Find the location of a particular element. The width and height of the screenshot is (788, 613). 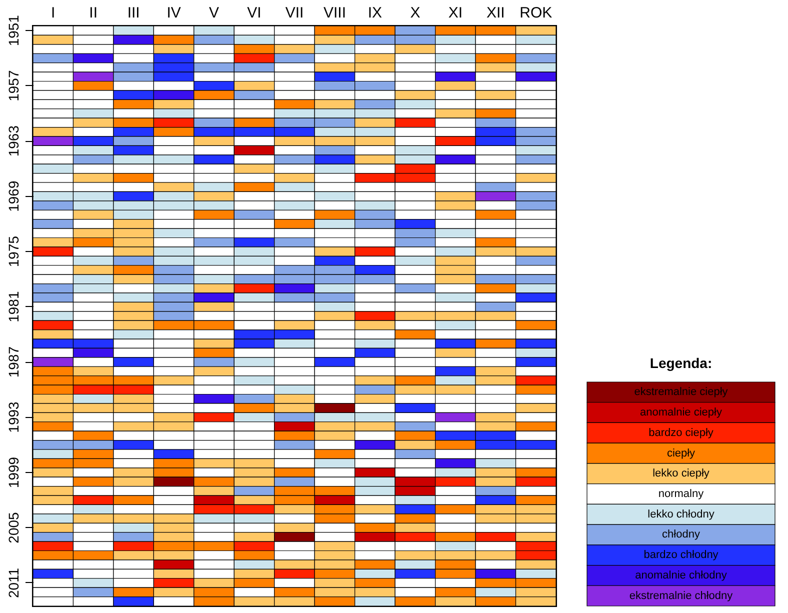

color-bar-label: normalny is located at coordinates (681, 494).